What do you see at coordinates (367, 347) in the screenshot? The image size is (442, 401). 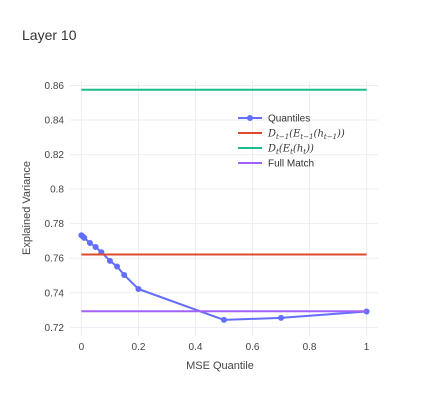 I see `x-tick-label: 1` at bounding box center [367, 347].